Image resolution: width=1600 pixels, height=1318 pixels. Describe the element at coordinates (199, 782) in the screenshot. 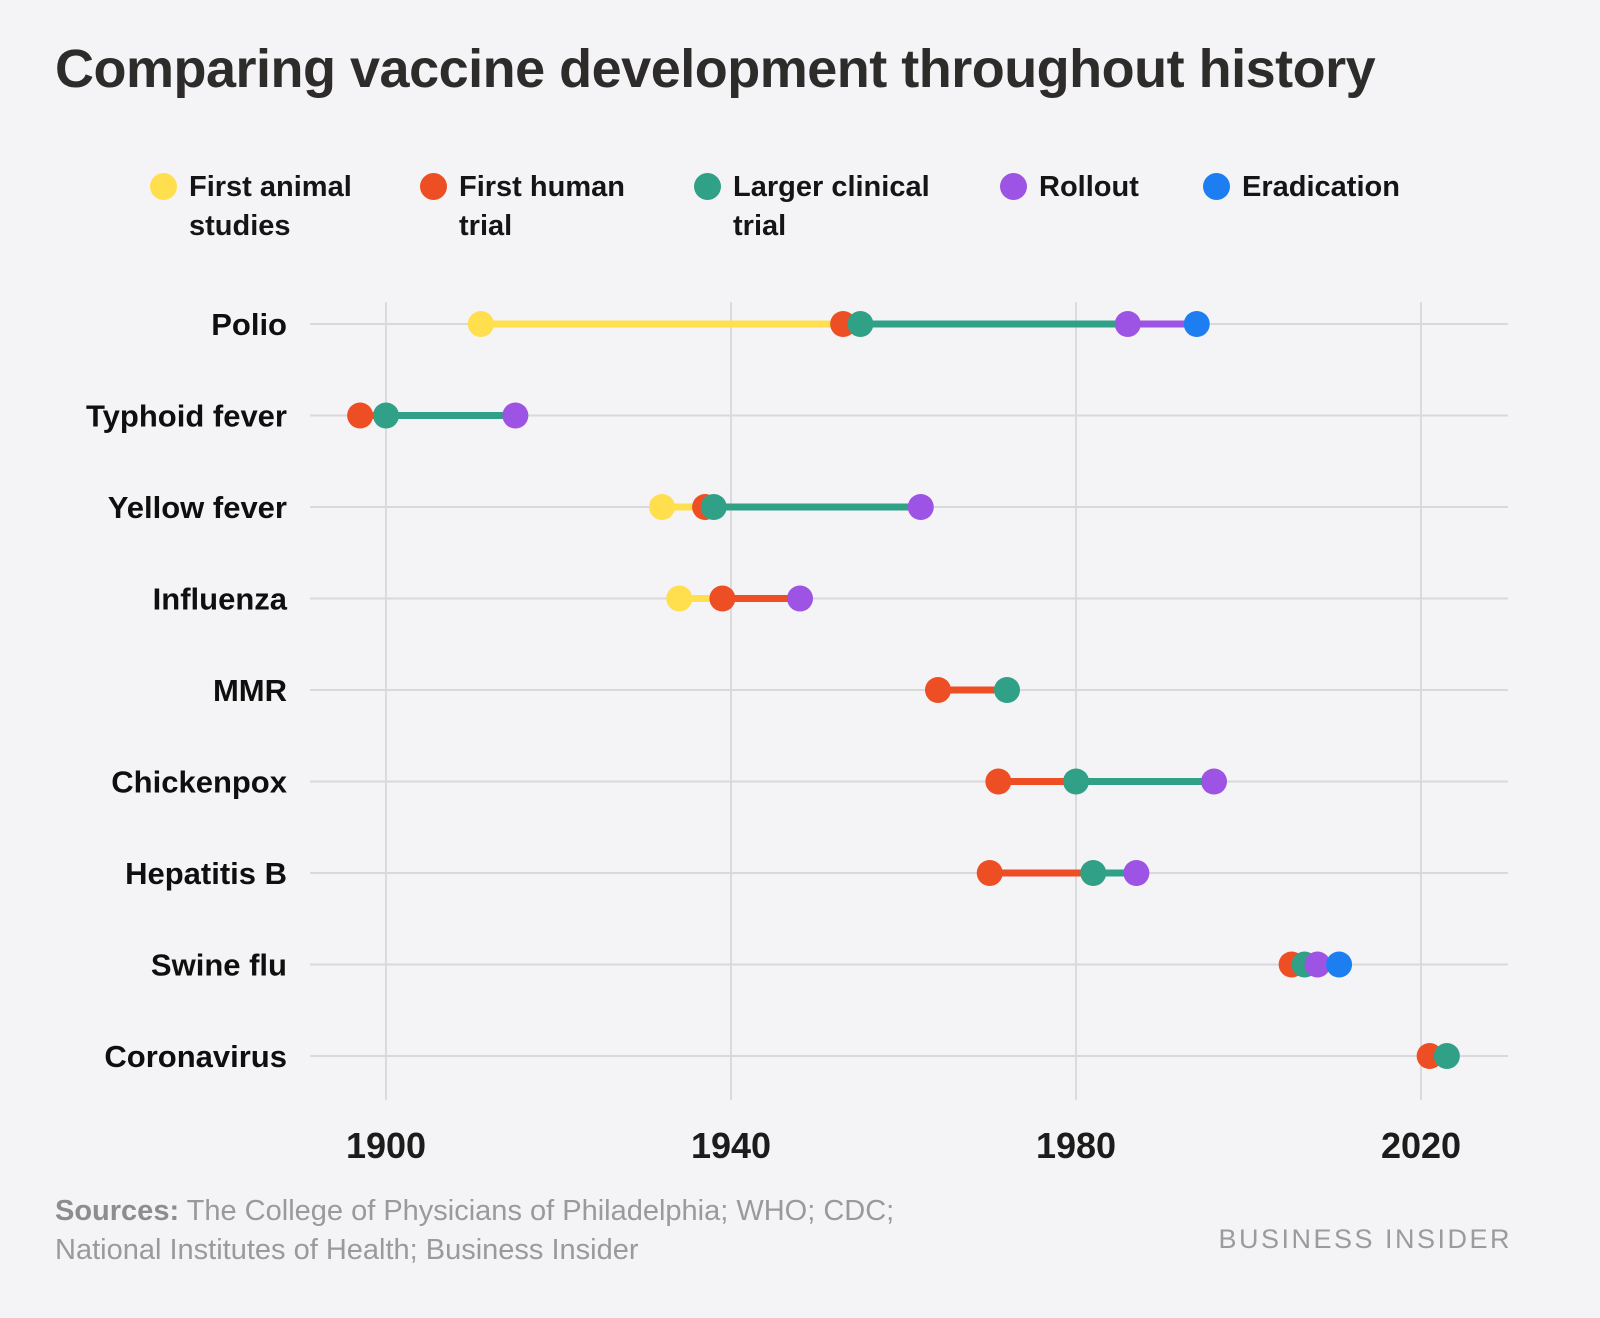

I see `row-label-chickenpox: Chickenpox` at that location.